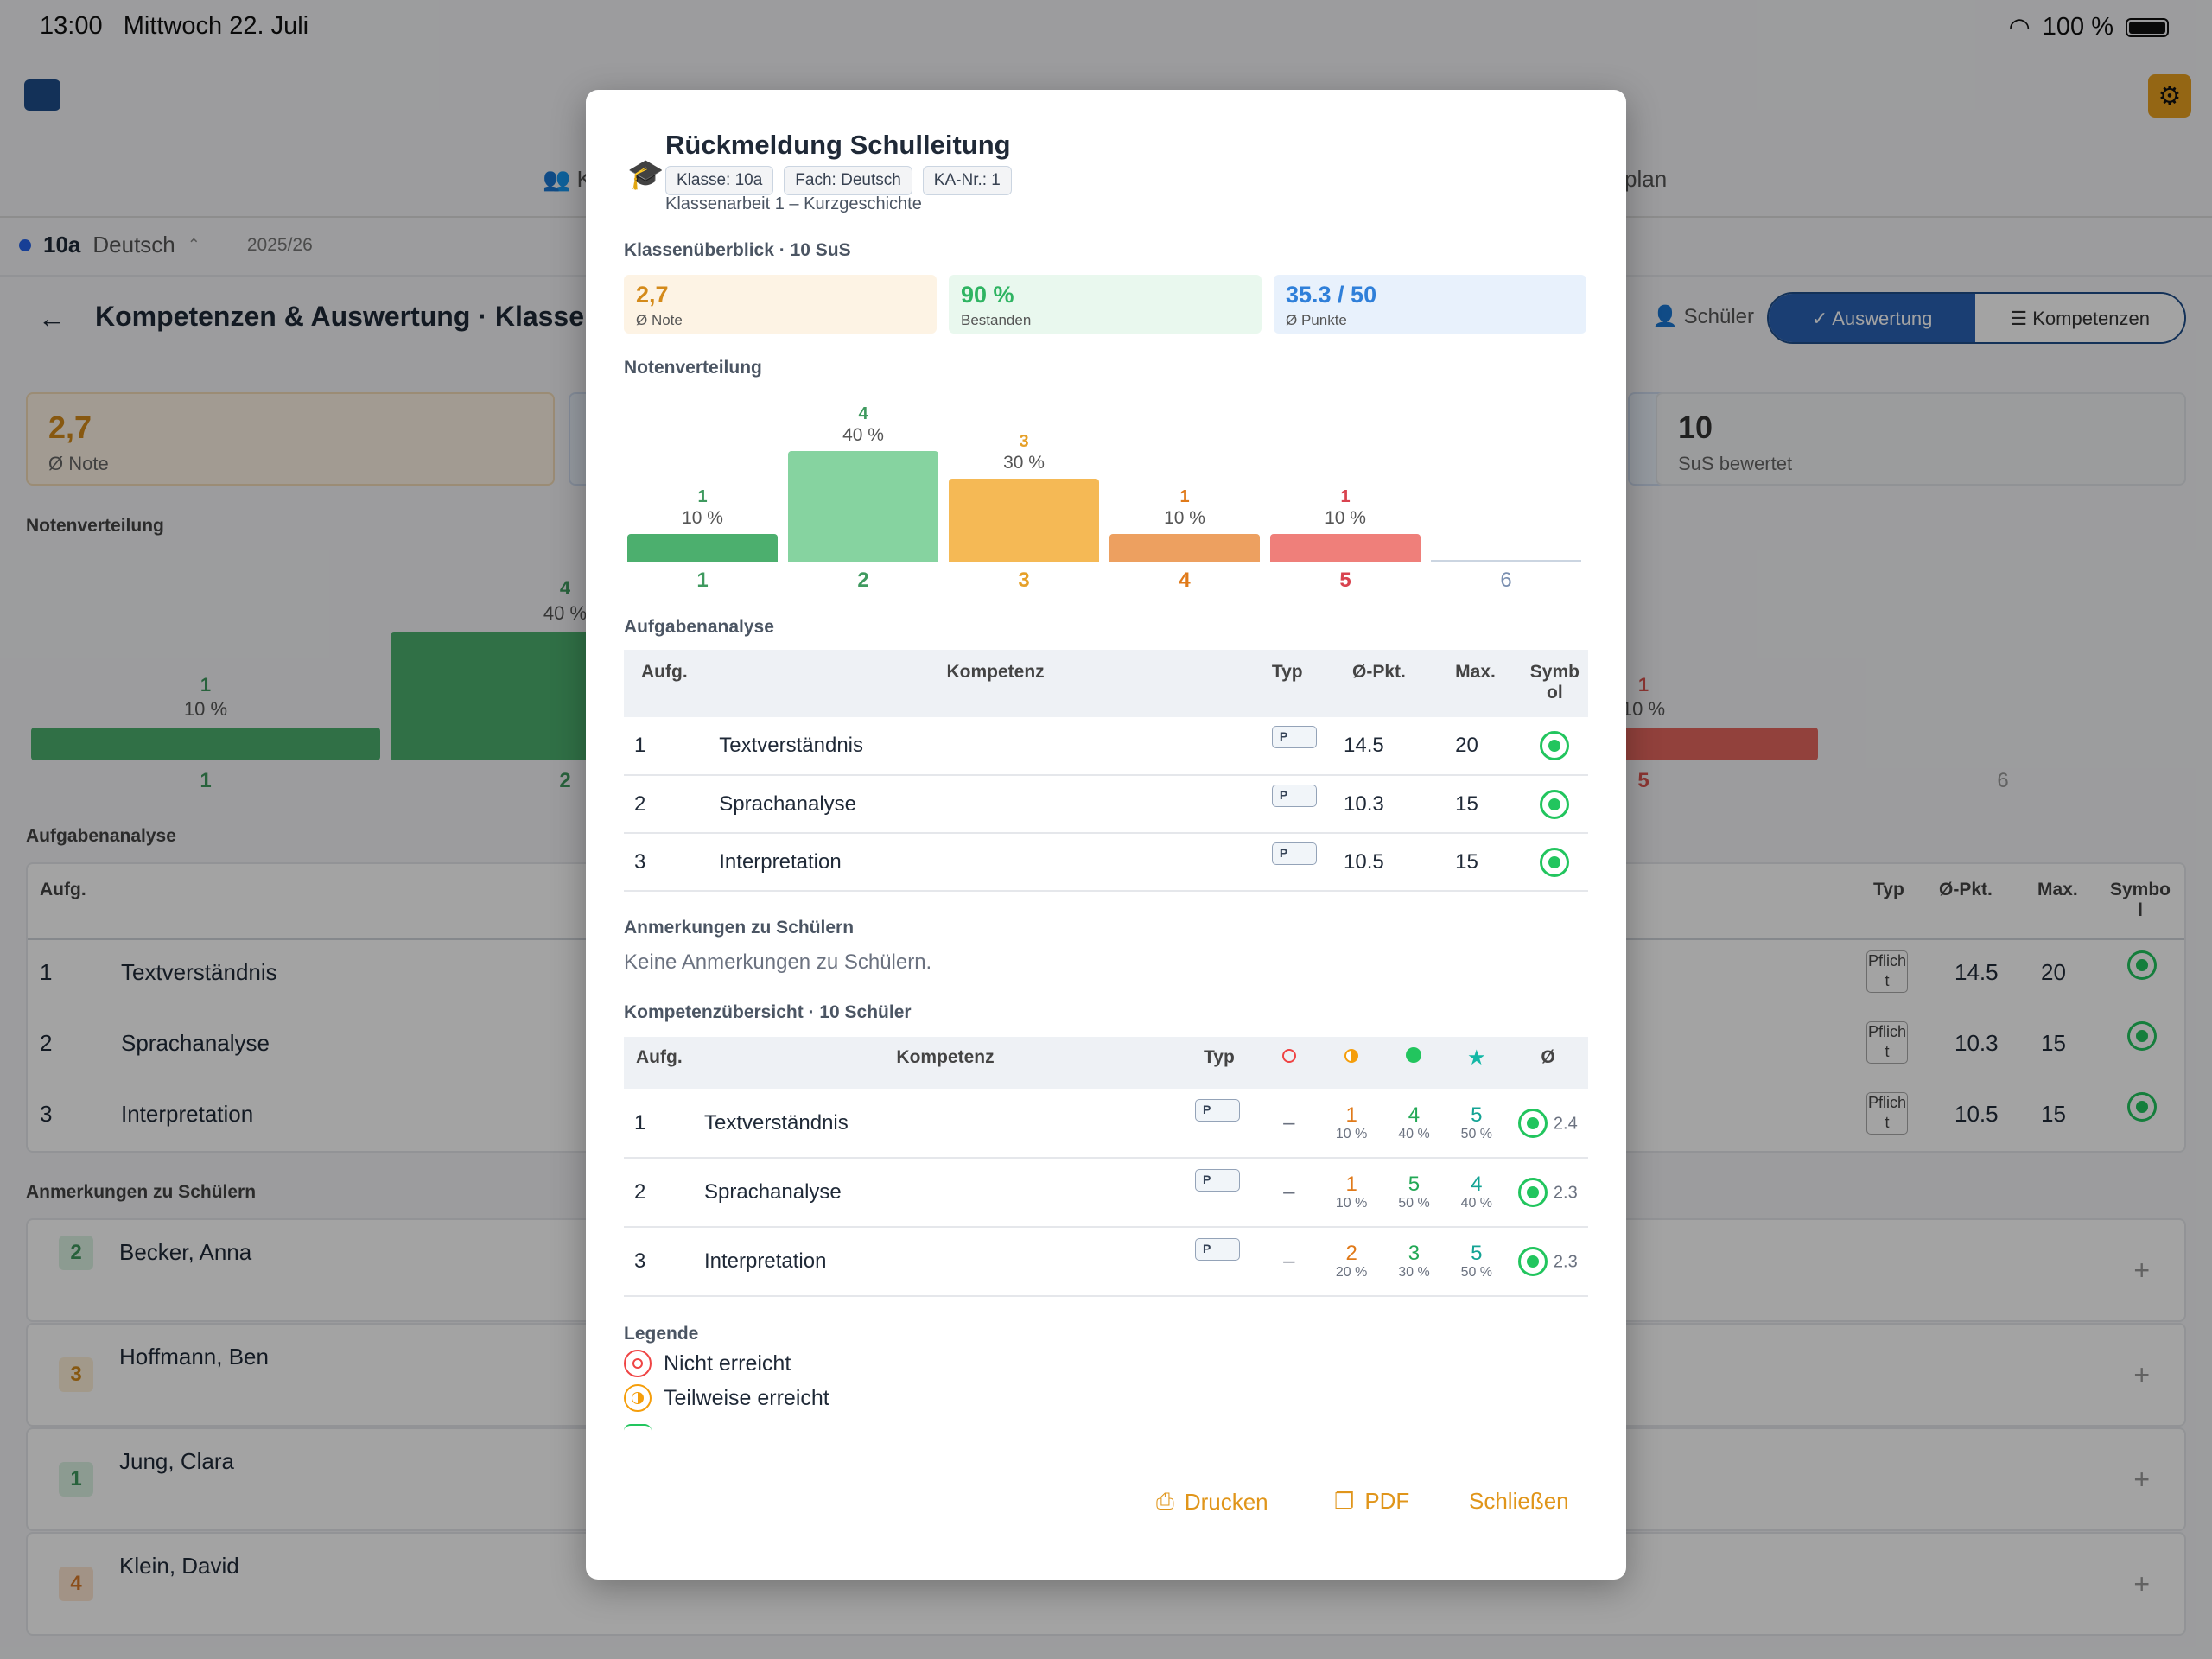  I want to click on close-label: Schließen, so click(1519, 1501).